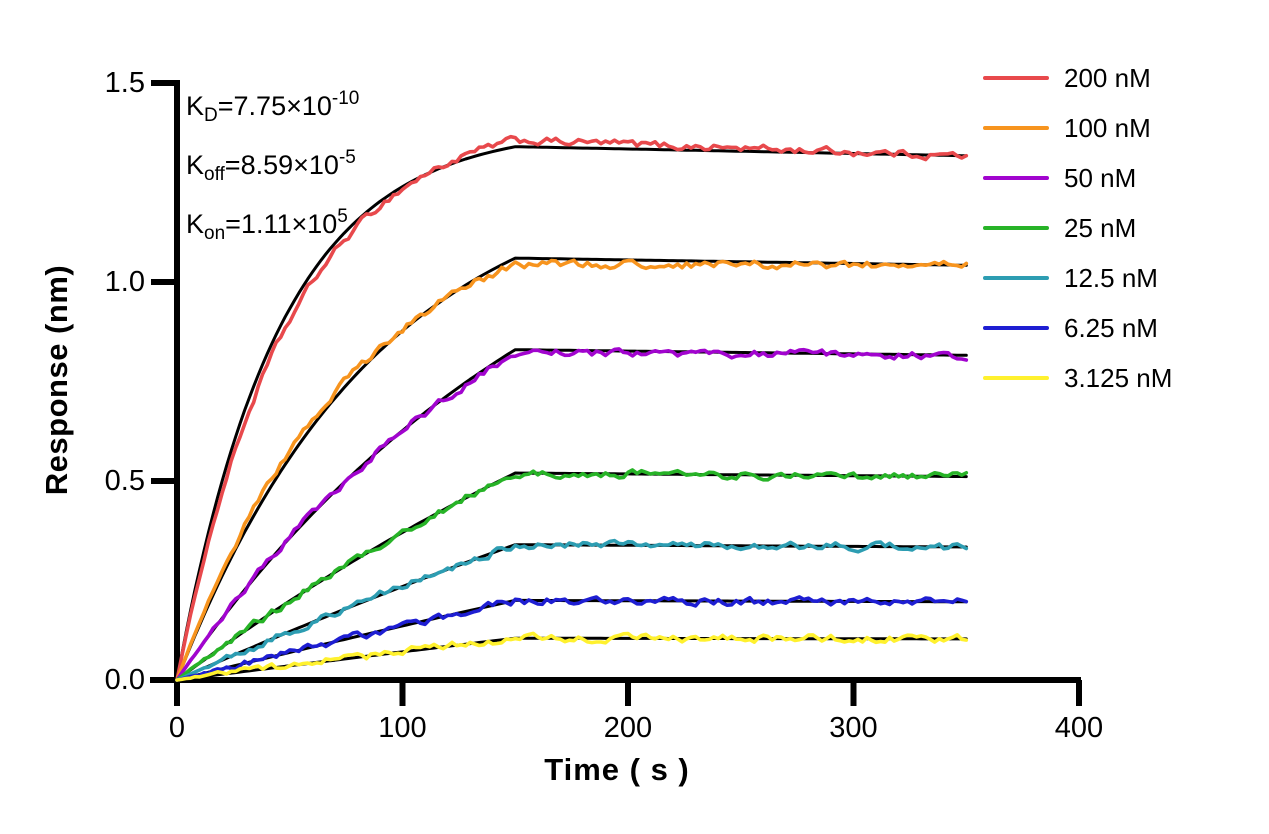  Describe the element at coordinates (1111, 327) in the screenshot. I see `legend-label: 6.25 nM` at that location.